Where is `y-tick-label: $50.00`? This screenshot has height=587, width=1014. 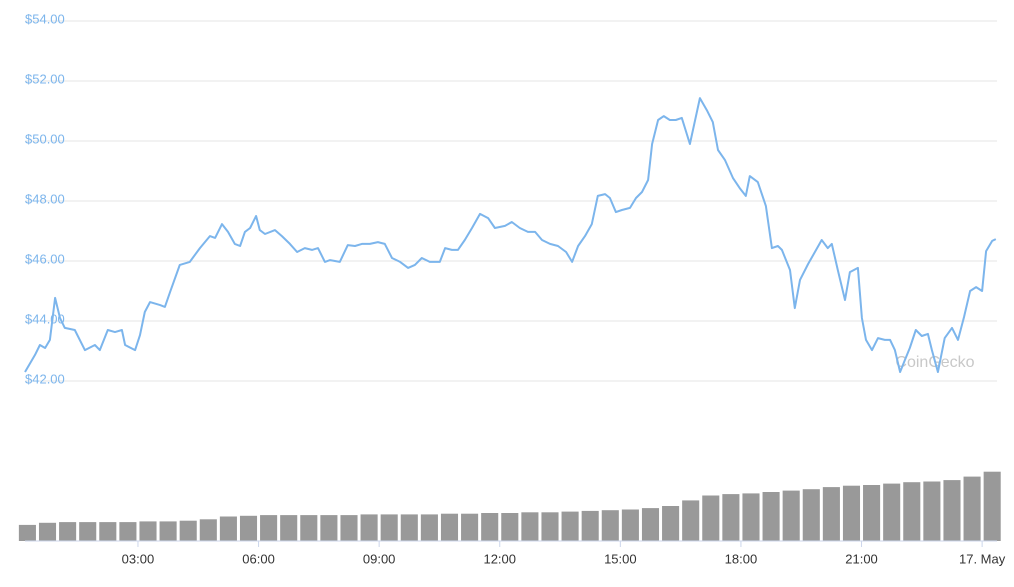 y-tick-label: $50.00 is located at coordinates (45, 138).